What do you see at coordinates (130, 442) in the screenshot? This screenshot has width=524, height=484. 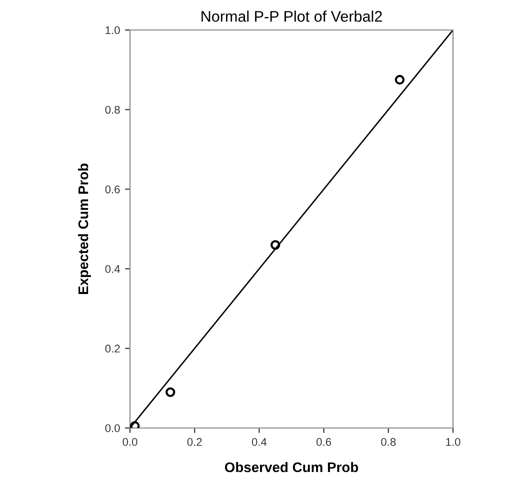 I see `x-tick-label: 0.0` at bounding box center [130, 442].